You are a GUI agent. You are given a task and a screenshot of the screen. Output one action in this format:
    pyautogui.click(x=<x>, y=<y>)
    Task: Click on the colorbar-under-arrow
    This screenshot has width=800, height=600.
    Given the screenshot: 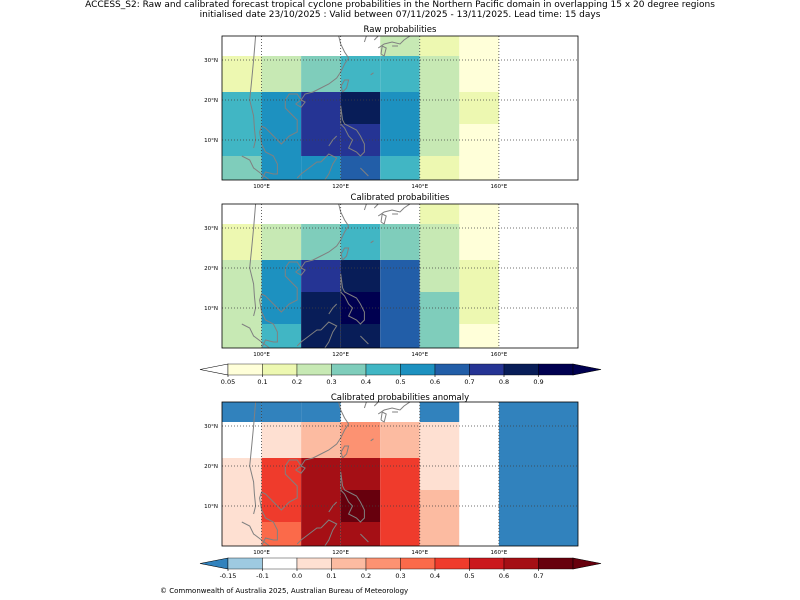 What is the action you would take?
    pyautogui.click(x=214, y=369)
    